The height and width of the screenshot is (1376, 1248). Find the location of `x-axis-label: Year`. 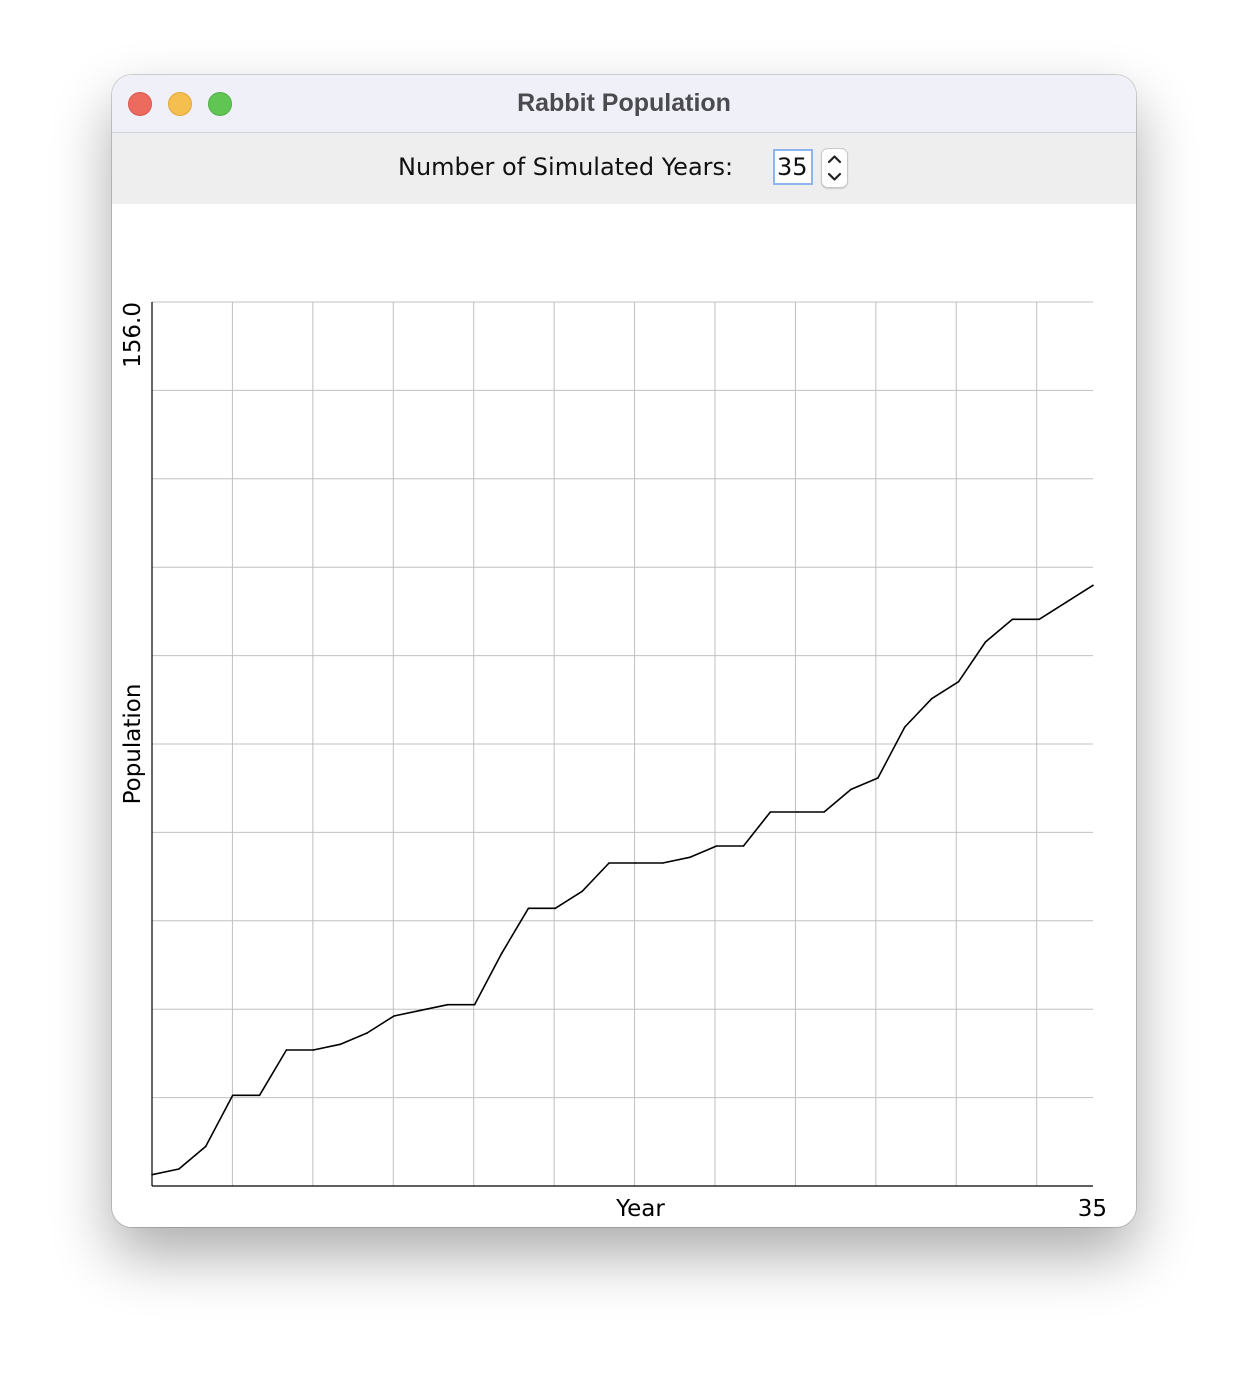

x-axis-label: Year is located at coordinates (640, 1209).